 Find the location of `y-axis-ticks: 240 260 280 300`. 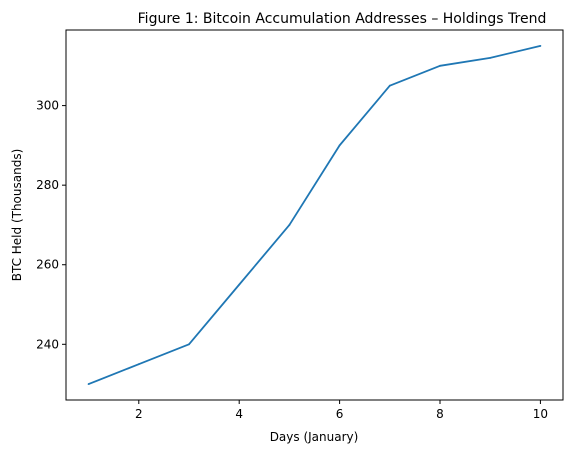

y-axis-ticks: 240 260 280 300 is located at coordinates (51, 225).